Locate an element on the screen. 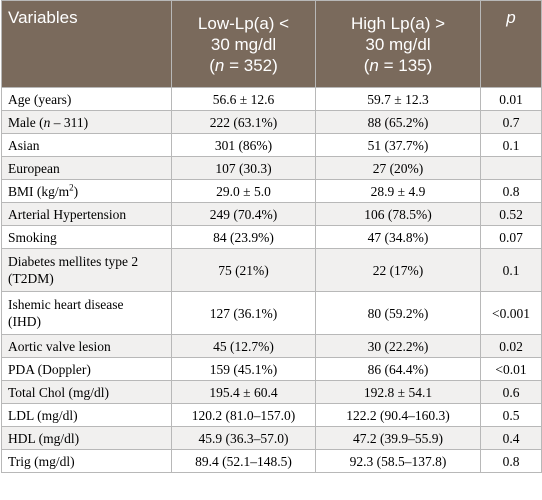 The width and height of the screenshot is (542, 500). row-variable: Age (years) is located at coordinates (86, 99).